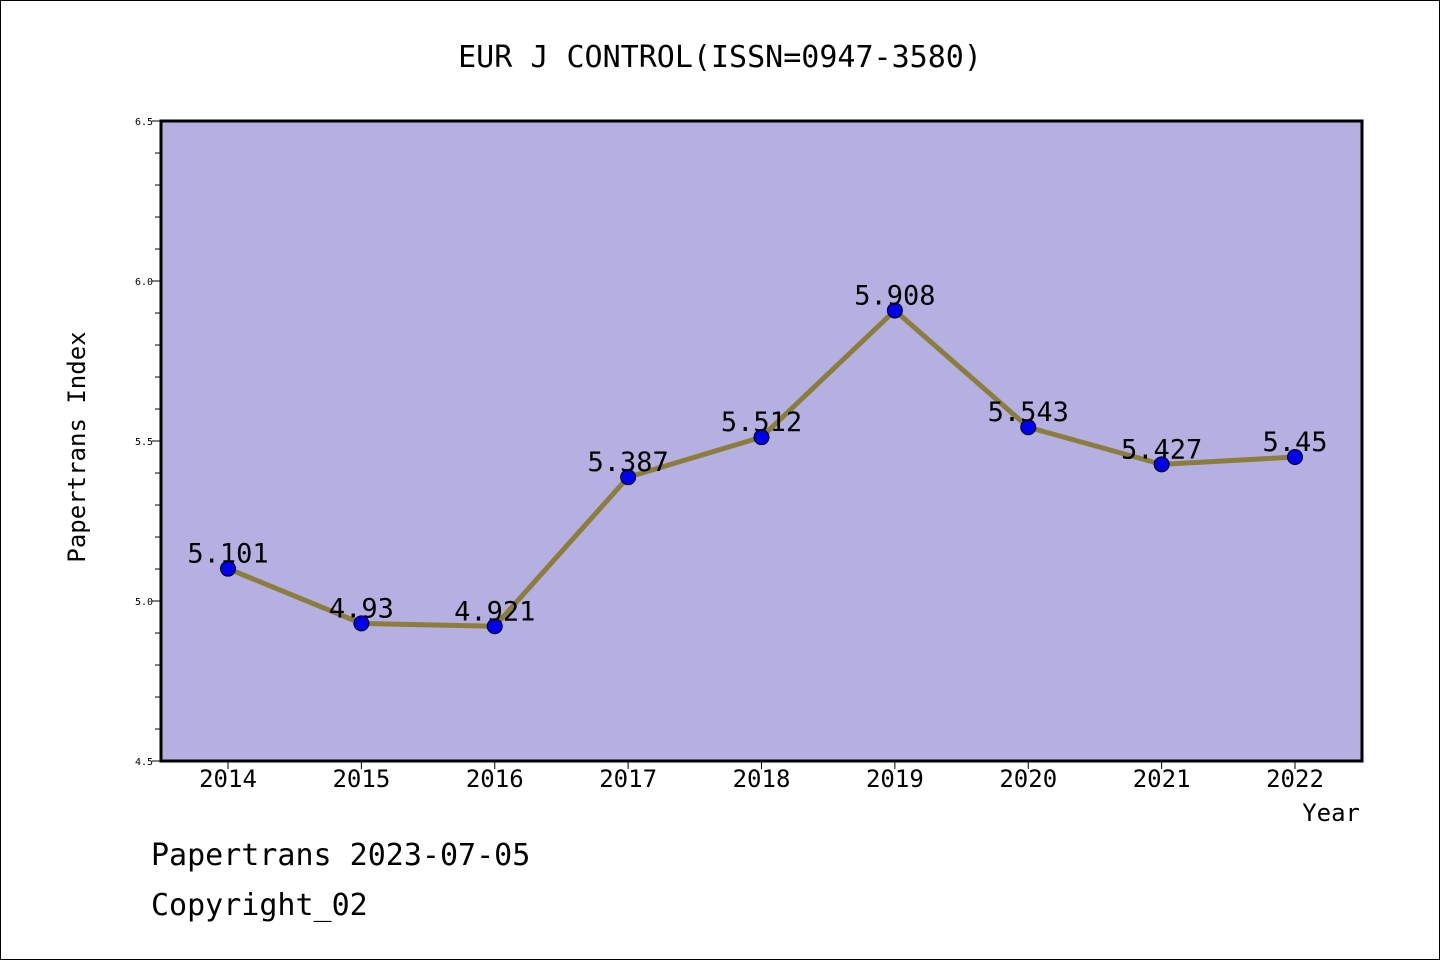 The width and height of the screenshot is (1440, 964). What do you see at coordinates (227, 554) in the screenshot?
I see `data-label: 5.101` at bounding box center [227, 554].